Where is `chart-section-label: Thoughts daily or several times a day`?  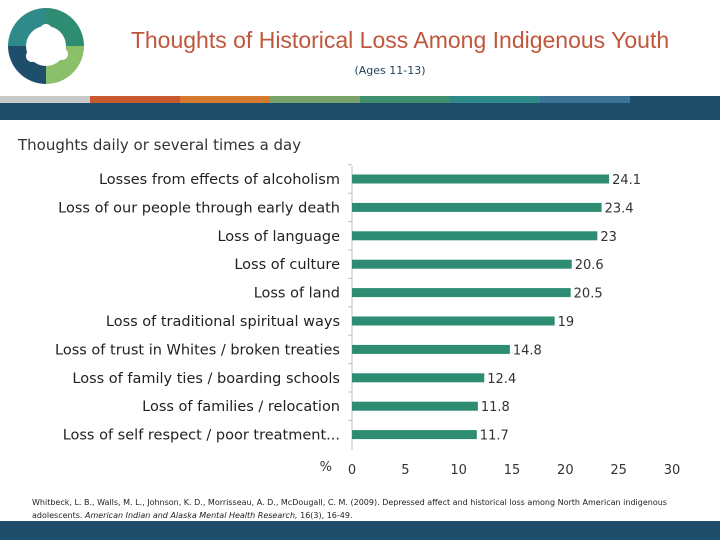
chart-section-label: Thoughts daily or several times a day is located at coordinates (160, 145).